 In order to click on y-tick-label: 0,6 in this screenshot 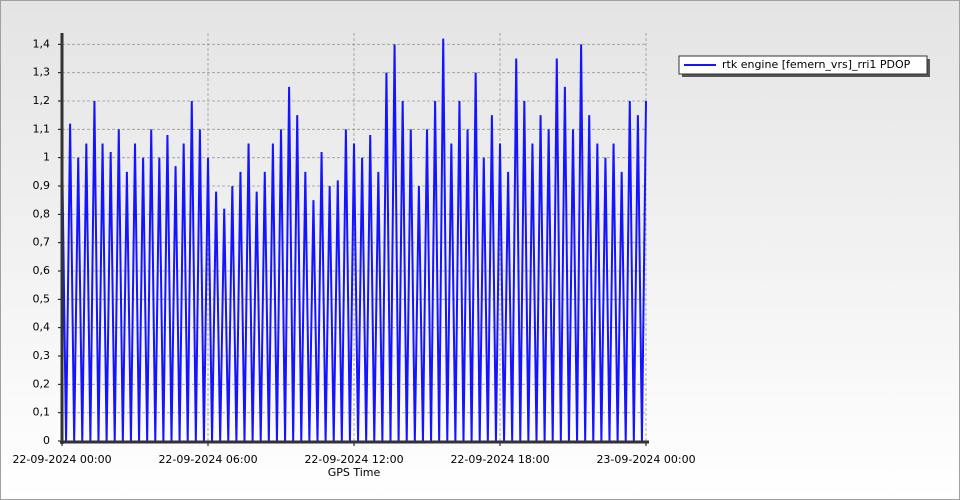, I will do `click(42, 270)`.